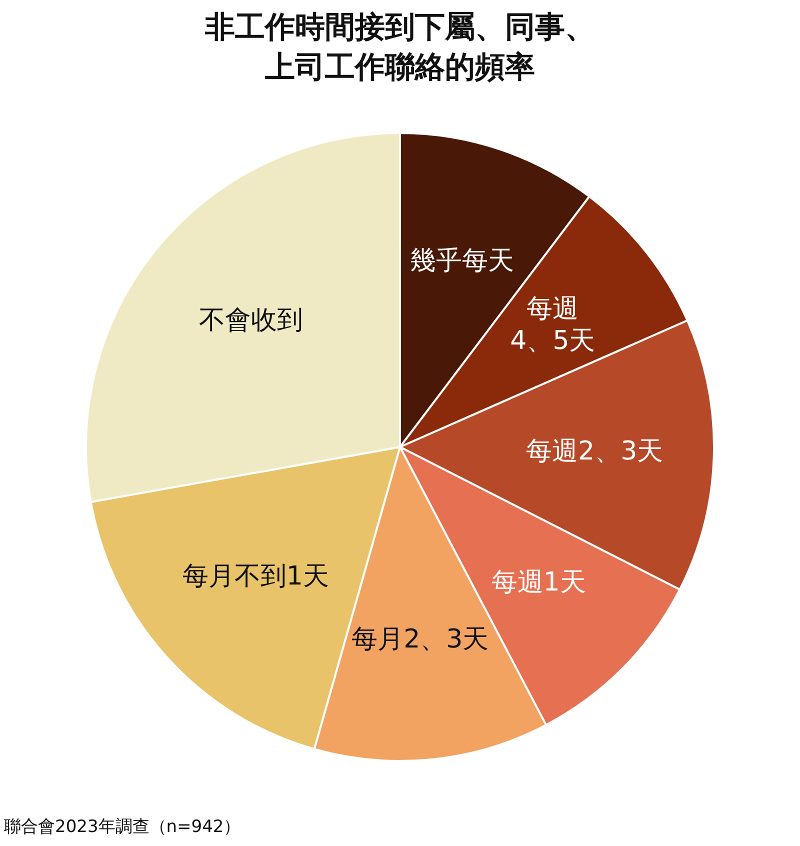  Describe the element at coordinates (553, 325) in the screenshot. I see `slice-label: 每週4、5天` at that location.